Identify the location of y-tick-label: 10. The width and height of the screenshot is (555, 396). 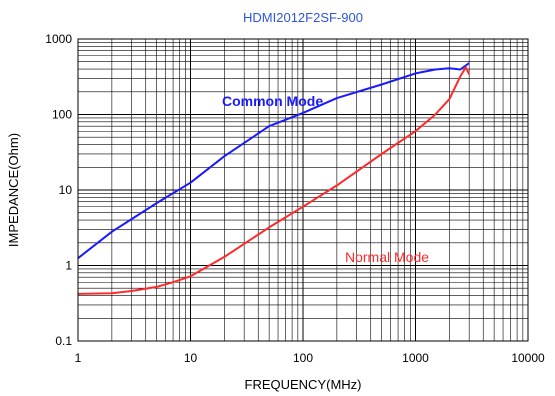
(66, 190).